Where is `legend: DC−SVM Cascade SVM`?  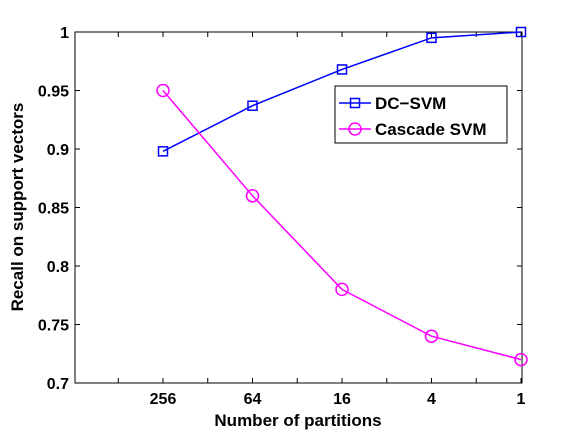 legend: DC−SVM Cascade SVM is located at coordinates (421, 114).